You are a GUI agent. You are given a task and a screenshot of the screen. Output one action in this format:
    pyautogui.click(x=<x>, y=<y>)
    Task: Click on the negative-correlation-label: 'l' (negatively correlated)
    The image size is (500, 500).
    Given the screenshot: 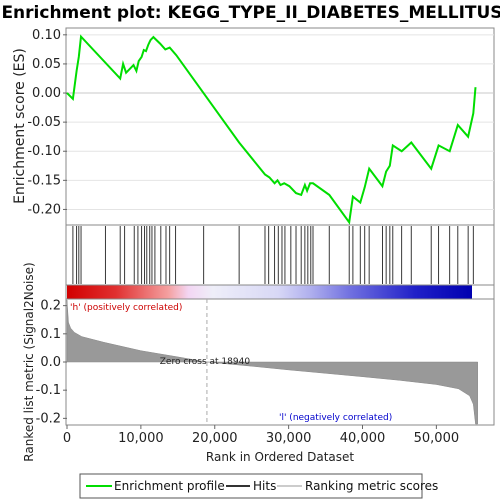 What is the action you would take?
    pyautogui.click(x=335, y=418)
    